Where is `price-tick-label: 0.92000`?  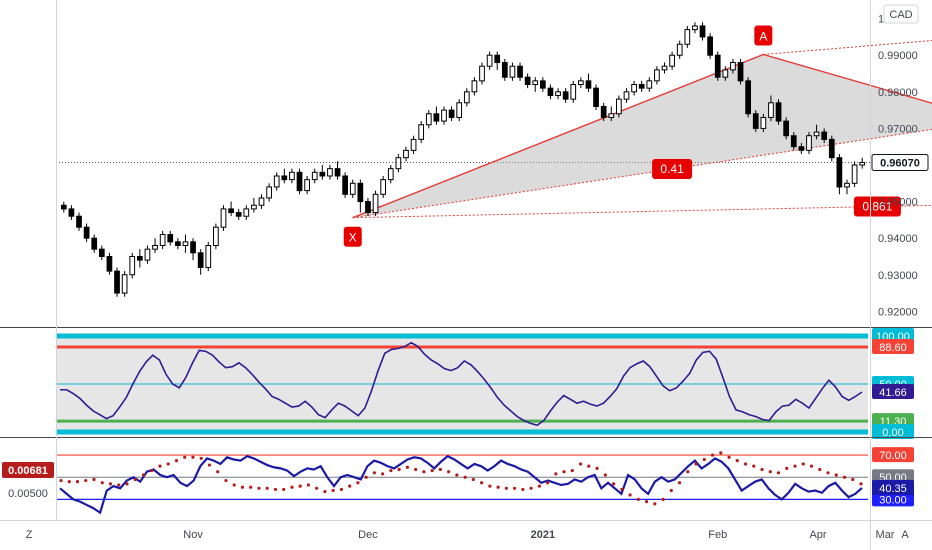 price-tick-label: 0.92000 is located at coordinates (898, 312).